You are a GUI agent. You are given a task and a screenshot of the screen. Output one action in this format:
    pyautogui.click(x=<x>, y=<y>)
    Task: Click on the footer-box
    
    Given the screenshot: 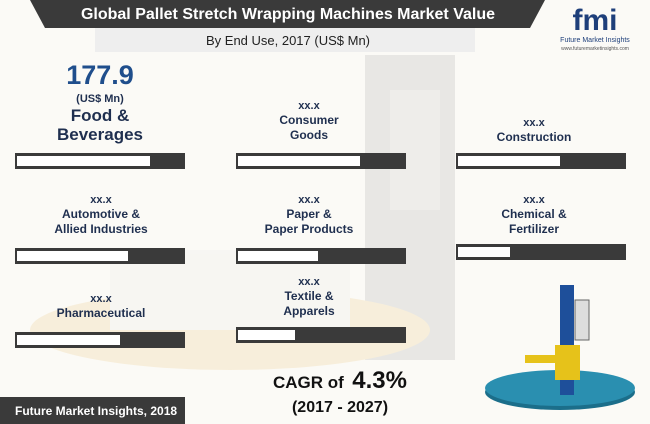 What is the action you would take?
    pyautogui.click(x=92, y=410)
    